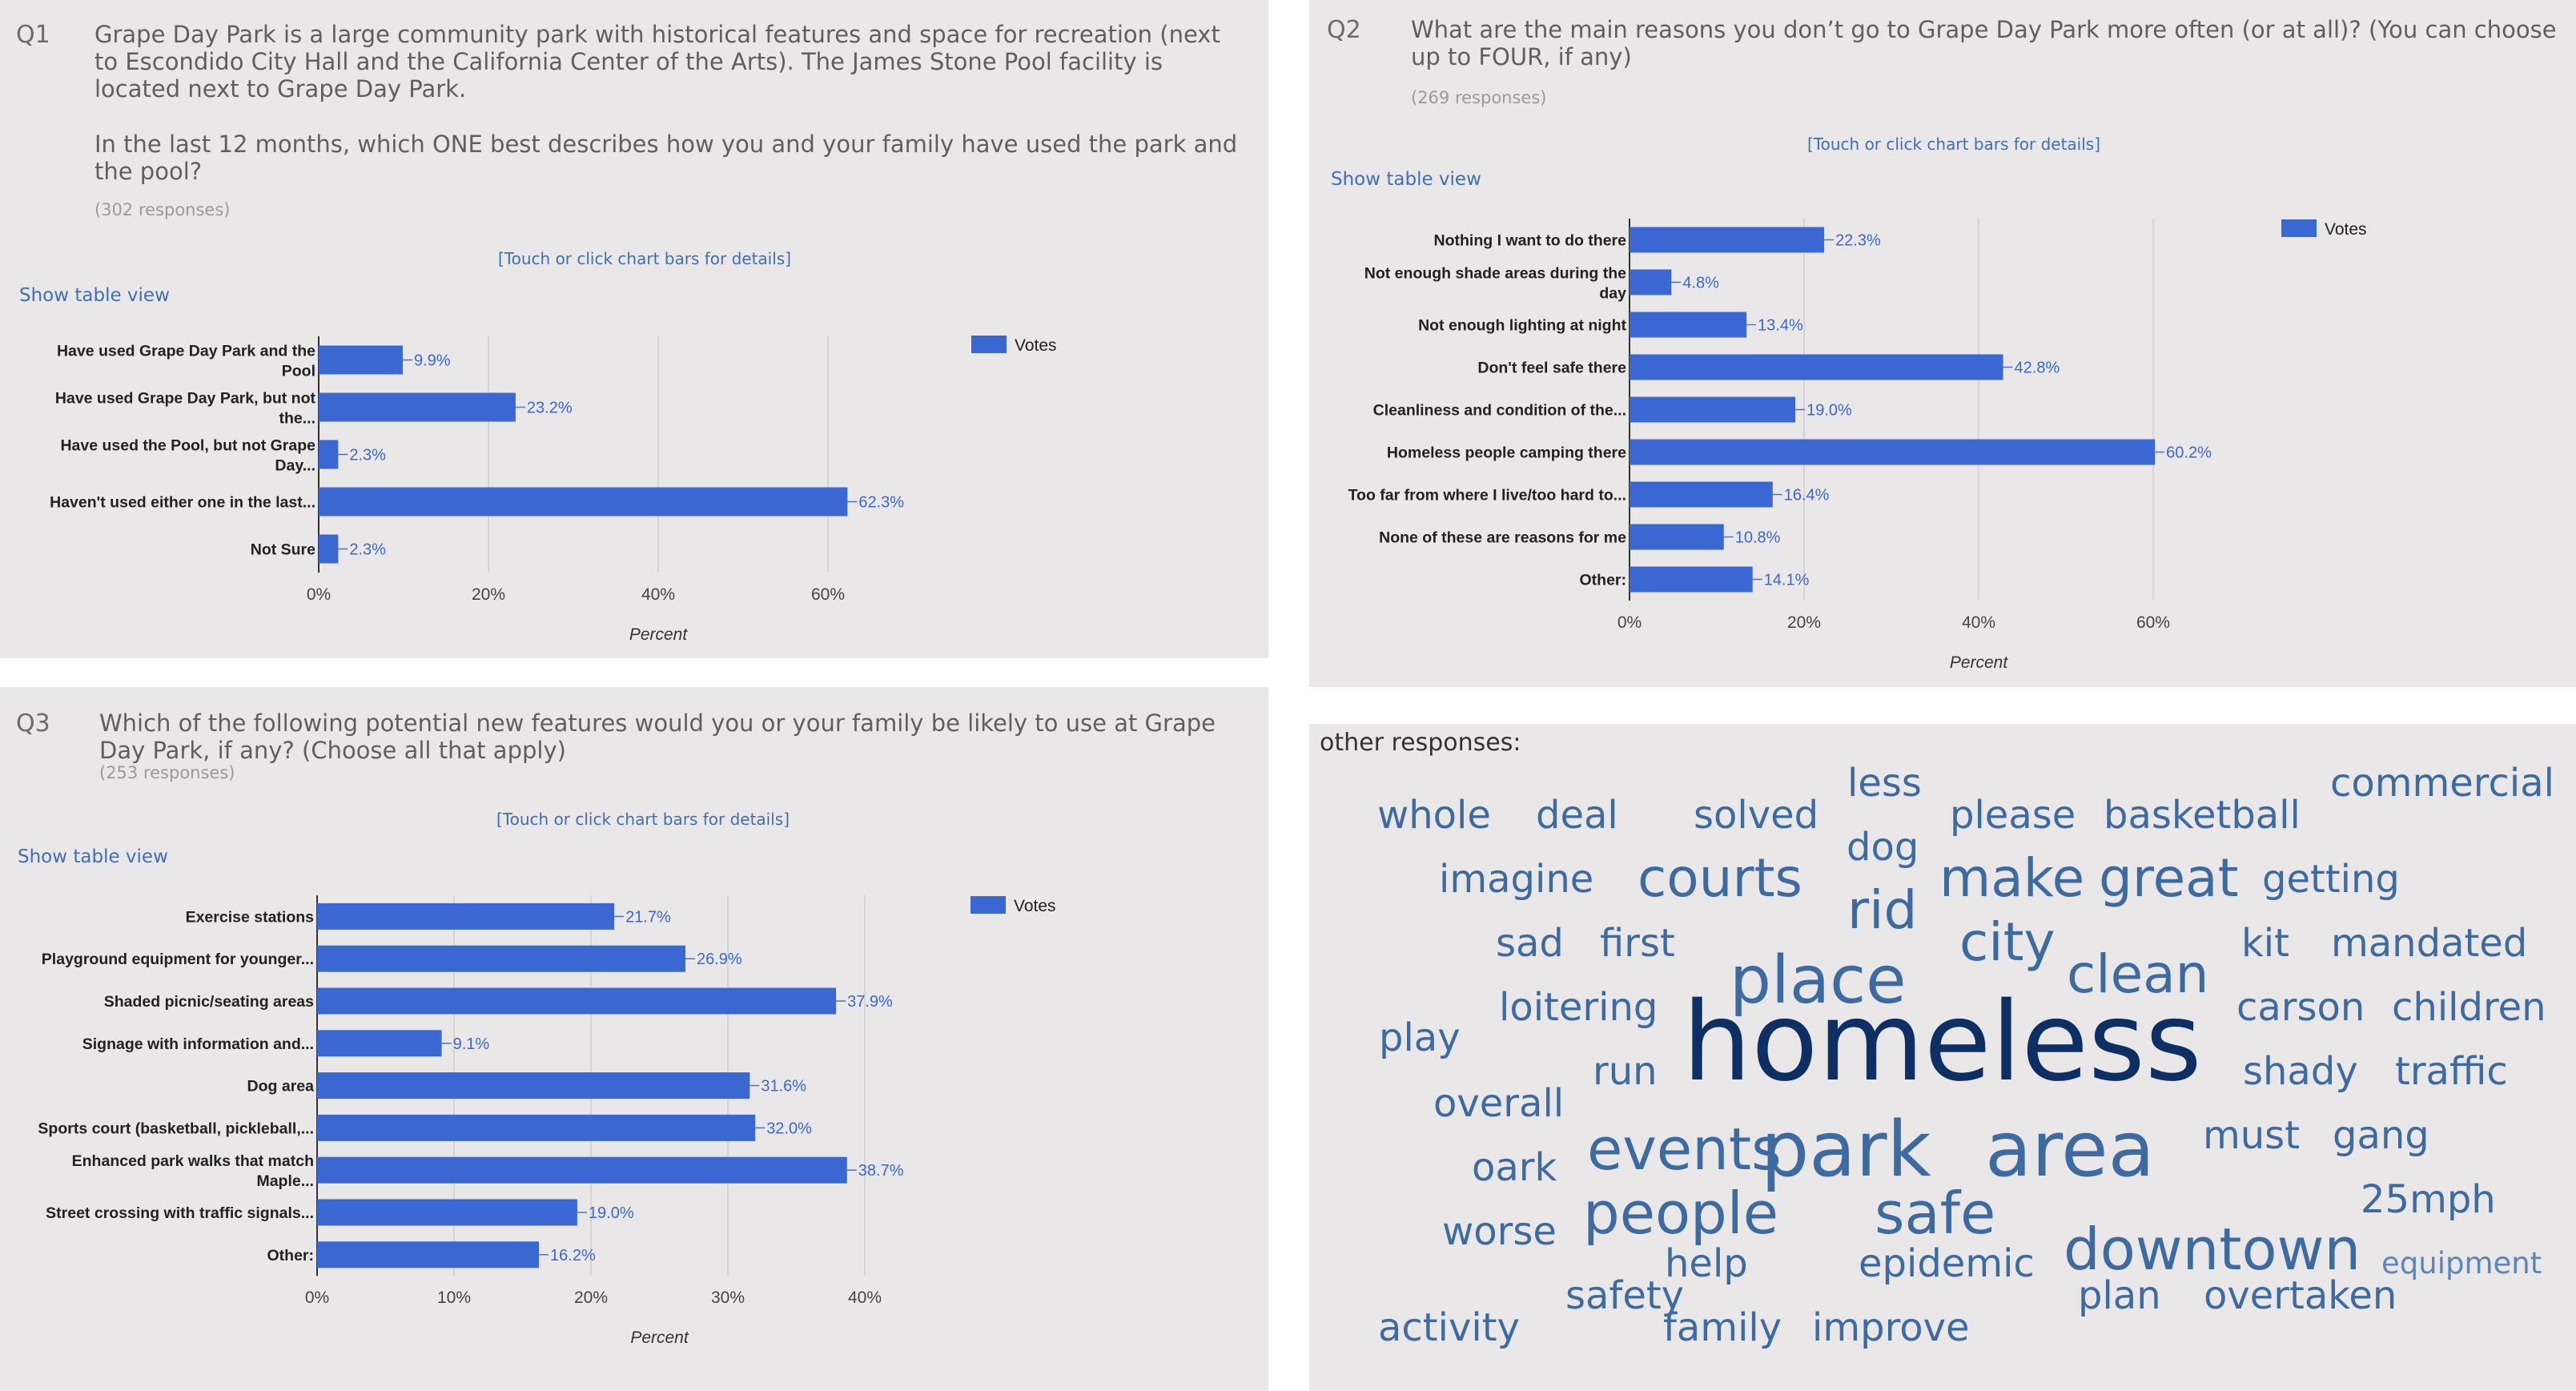 The image size is (2576, 1391). I want to click on data-label: 9.9%, so click(432, 361).